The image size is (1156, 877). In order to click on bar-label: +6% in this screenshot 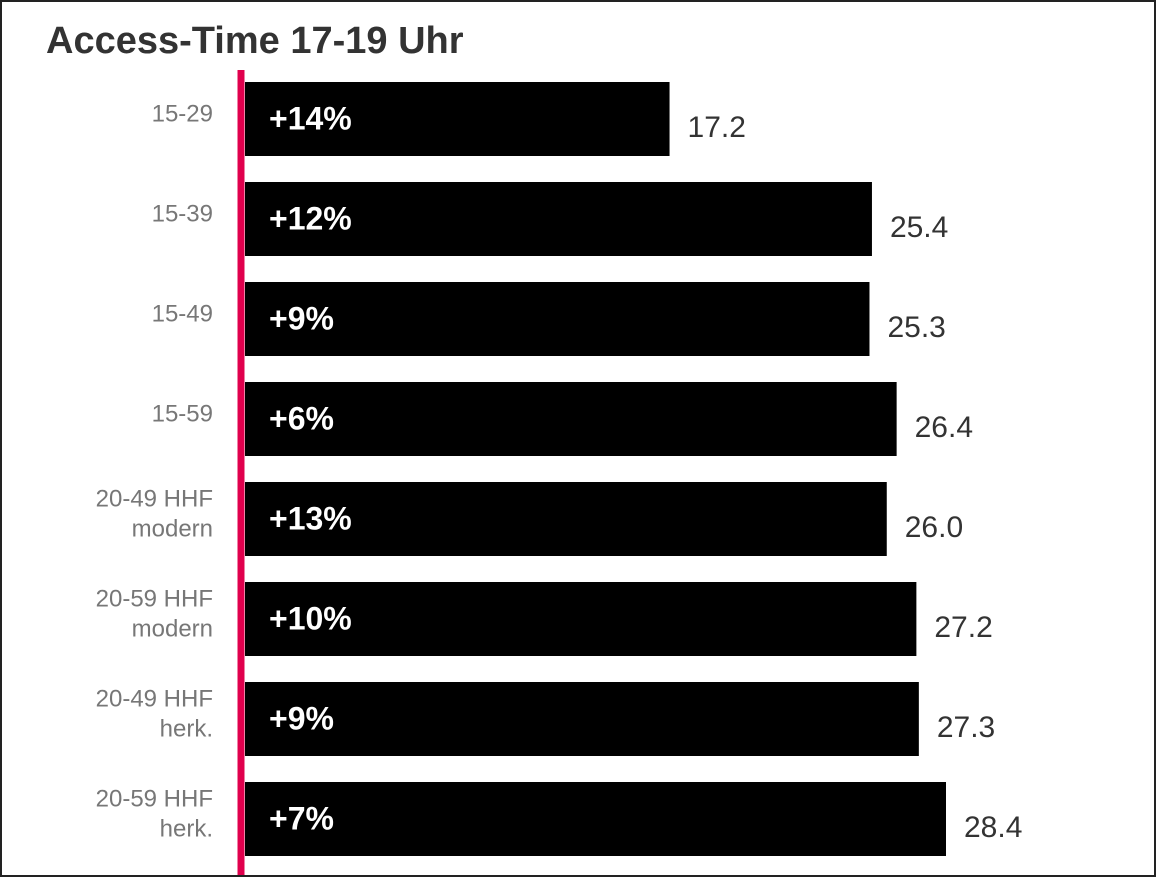, I will do `click(301, 418)`.